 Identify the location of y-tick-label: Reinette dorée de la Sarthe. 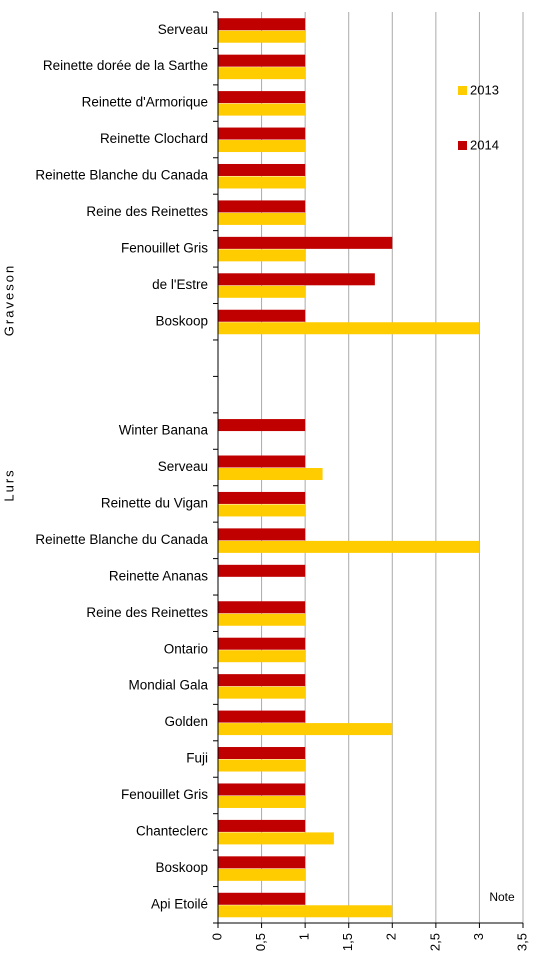
(125, 65).